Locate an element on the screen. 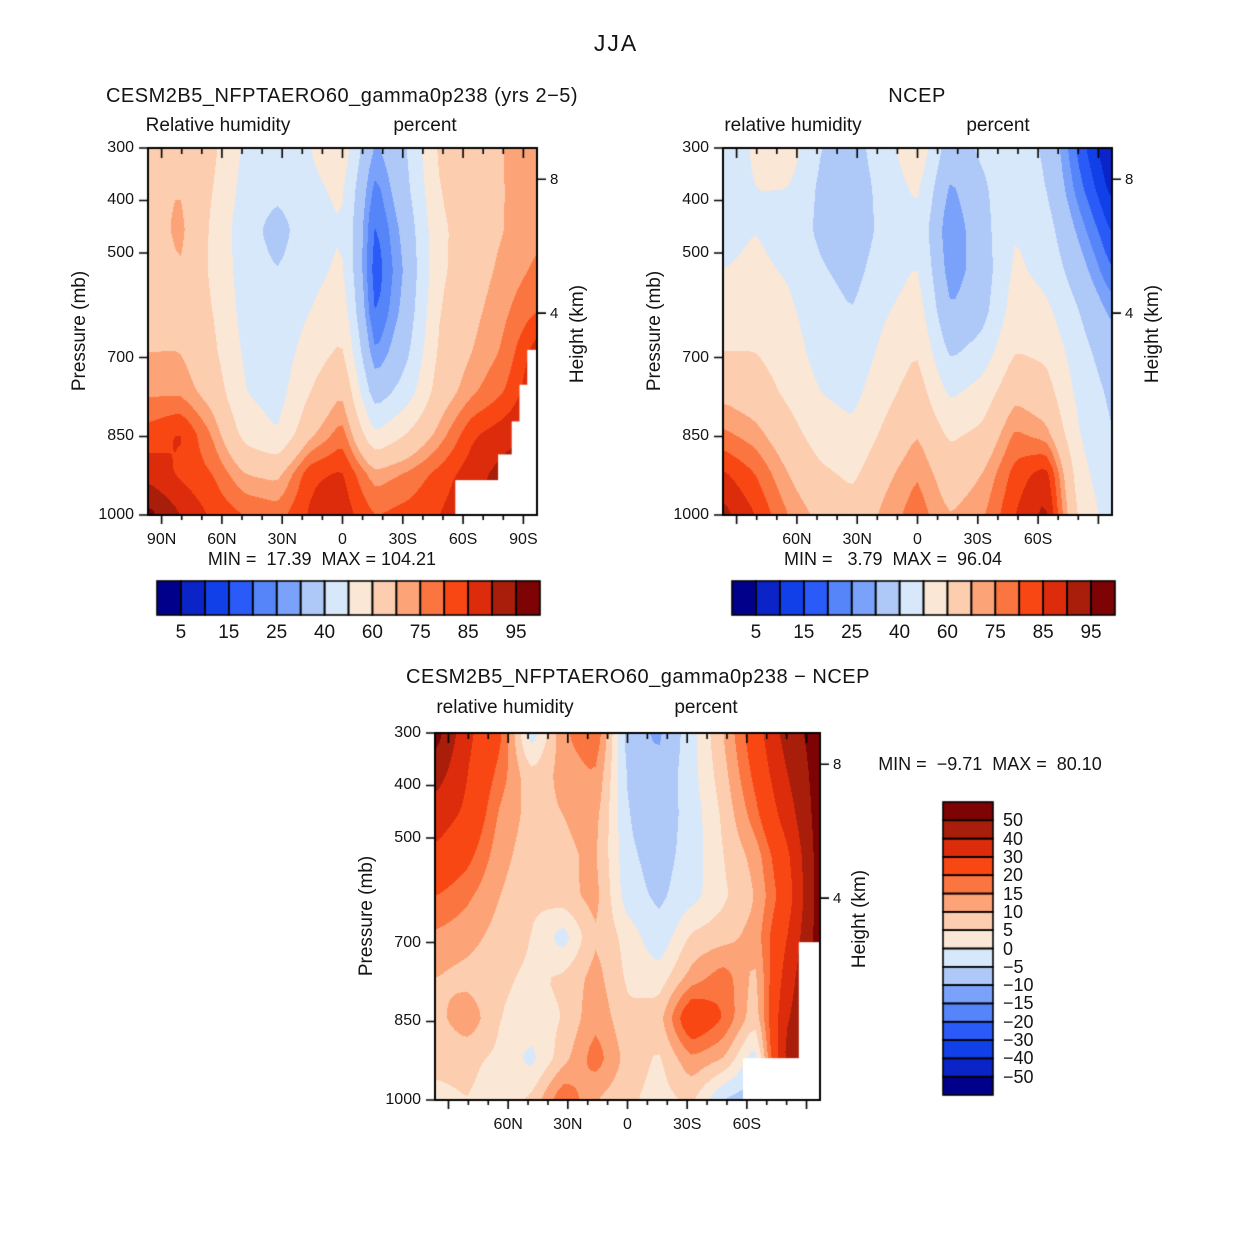  colorbar-label-diff: −10 is located at coordinates (1018, 985).